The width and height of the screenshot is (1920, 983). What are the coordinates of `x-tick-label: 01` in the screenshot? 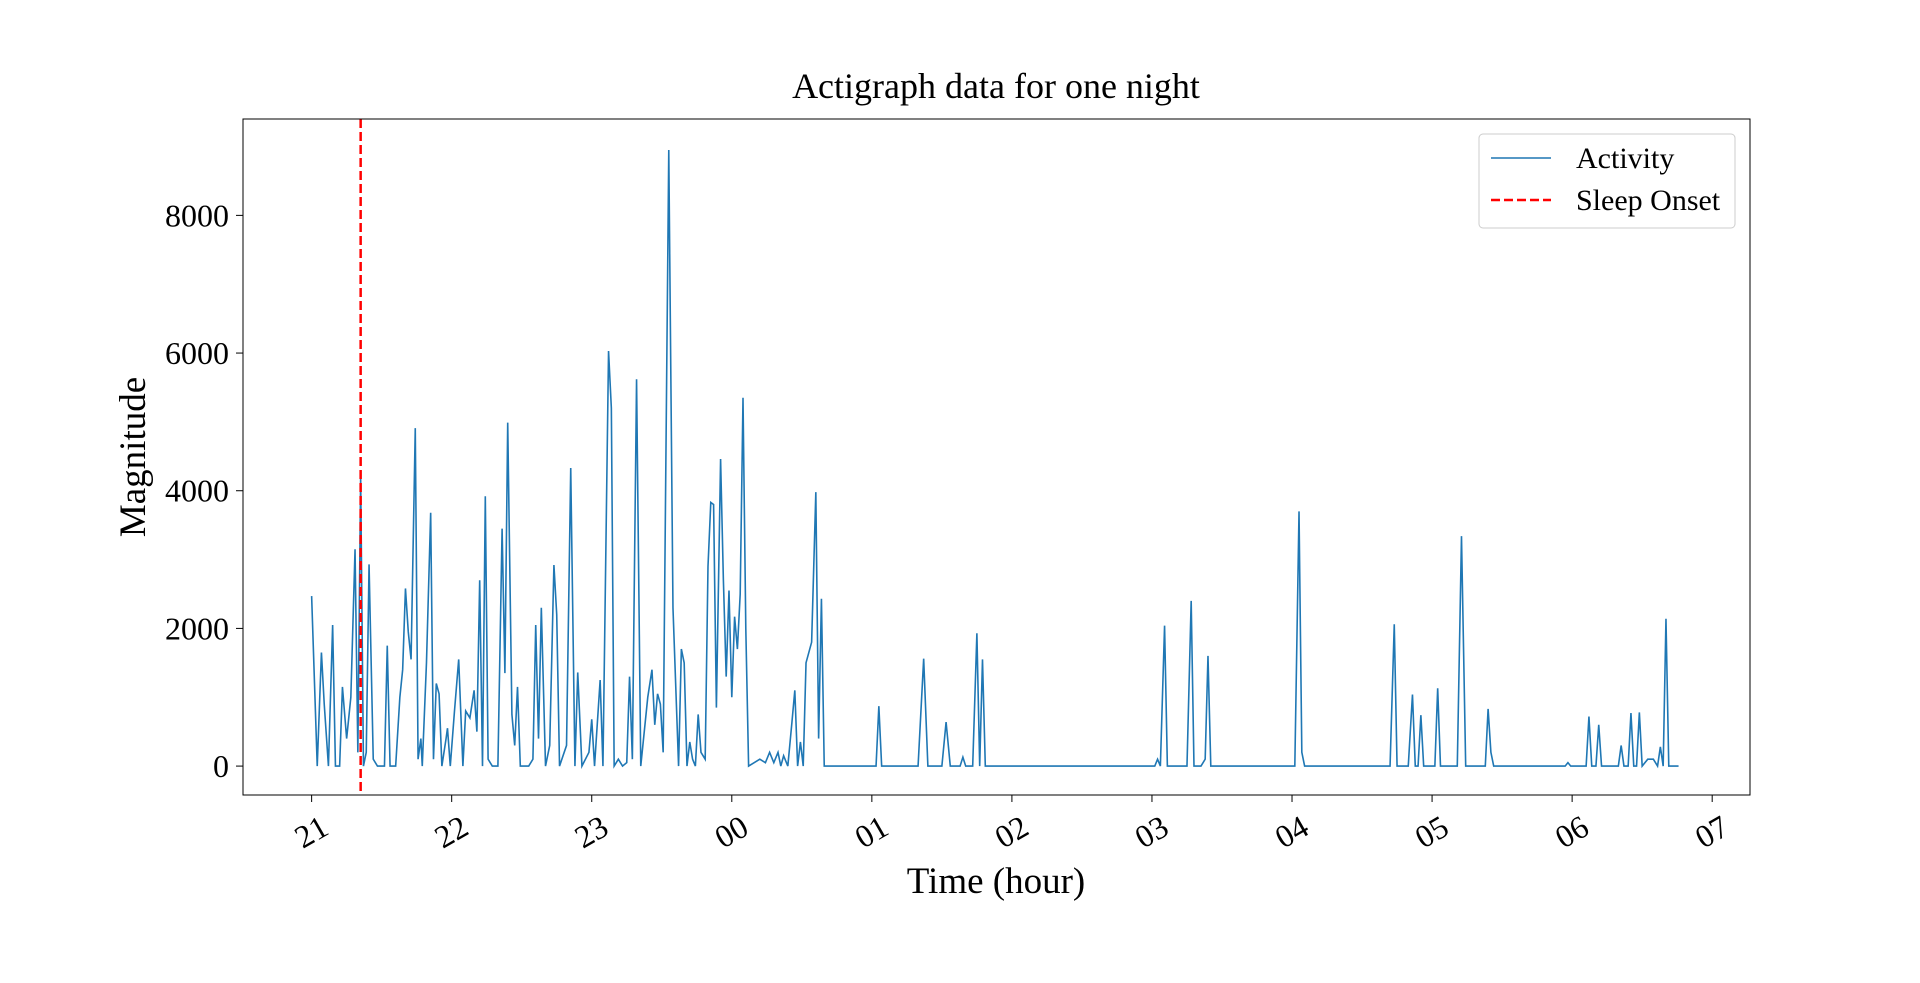 It's located at (871, 831).